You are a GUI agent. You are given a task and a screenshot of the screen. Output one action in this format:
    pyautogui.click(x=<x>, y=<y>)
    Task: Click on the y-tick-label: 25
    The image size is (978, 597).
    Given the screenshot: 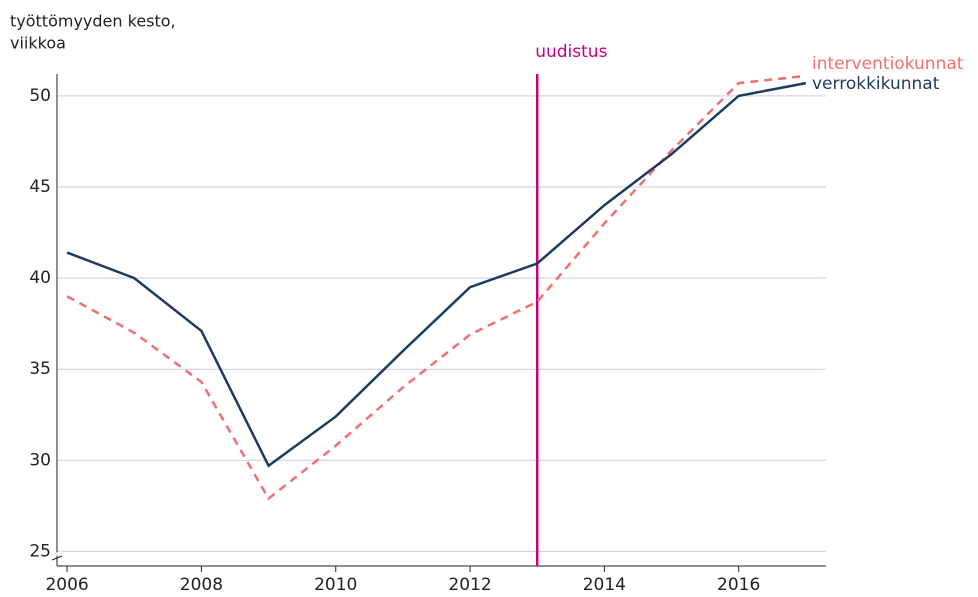 What is the action you would take?
    pyautogui.click(x=40, y=551)
    